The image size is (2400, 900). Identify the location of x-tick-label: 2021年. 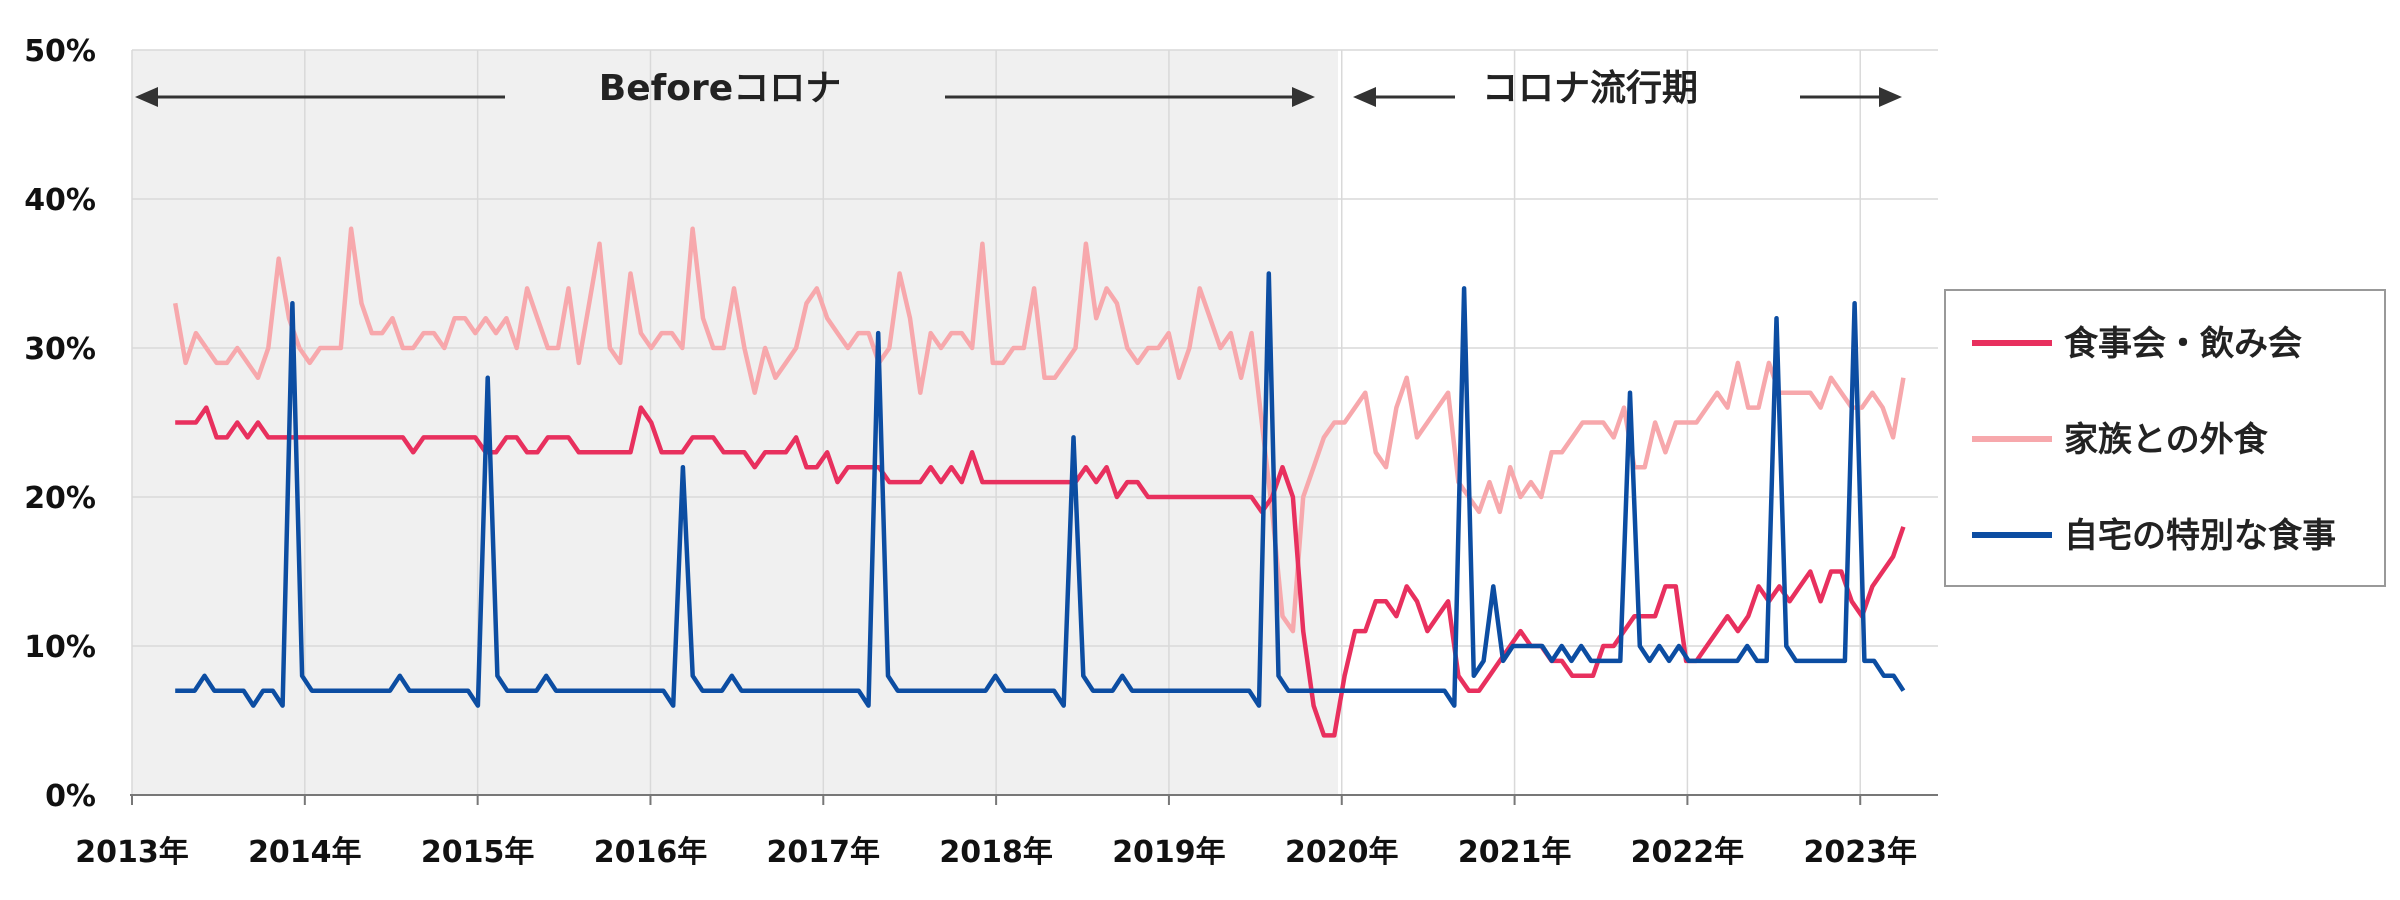
(1515, 852).